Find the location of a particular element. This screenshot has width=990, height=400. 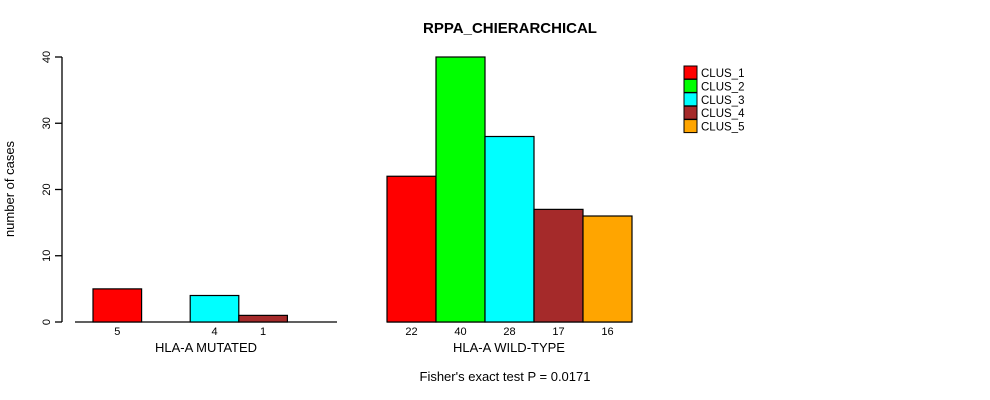

y-axis: 0 10 20 30 40 is located at coordinates (52, 188).